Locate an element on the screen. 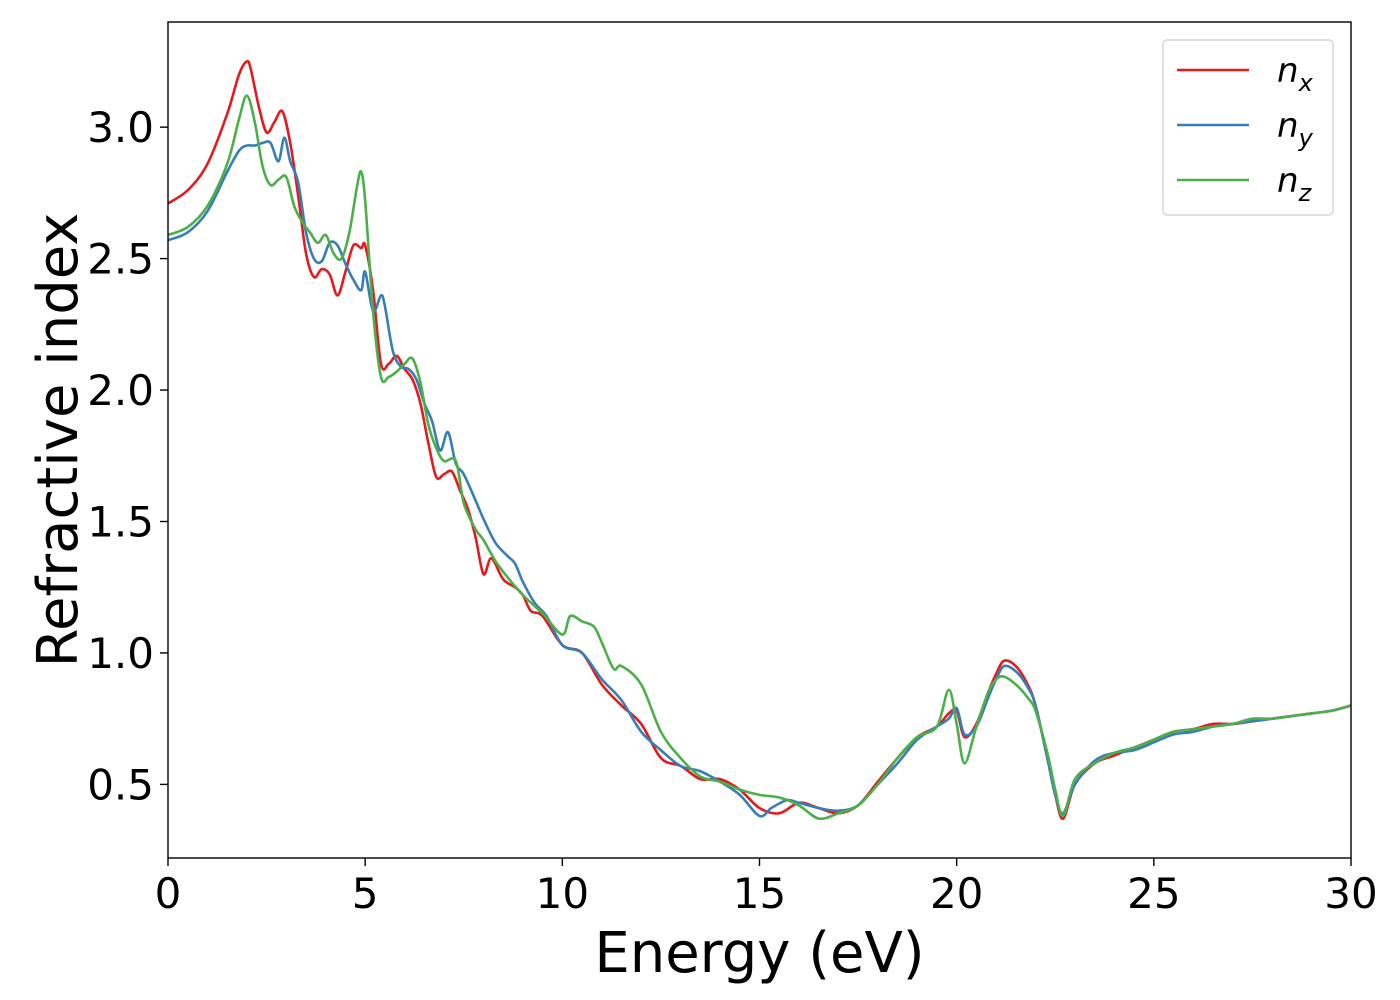 The width and height of the screenshot is (1400, 1000). y-tick-label: 1.5 is located at coordinates (120, 521).